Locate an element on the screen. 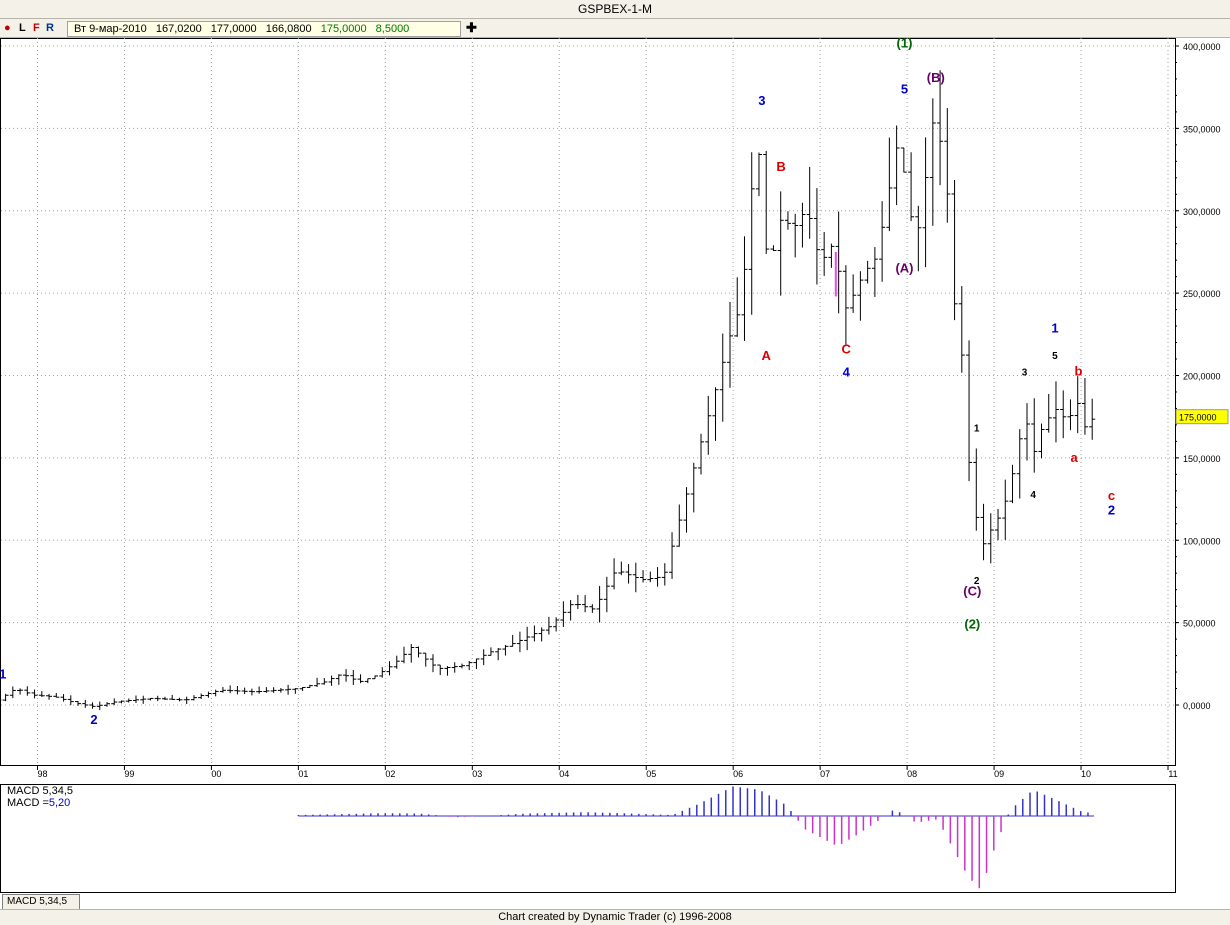 The image size is (1230, 925). wave-label: (C) is located at coordinates (972, 590).